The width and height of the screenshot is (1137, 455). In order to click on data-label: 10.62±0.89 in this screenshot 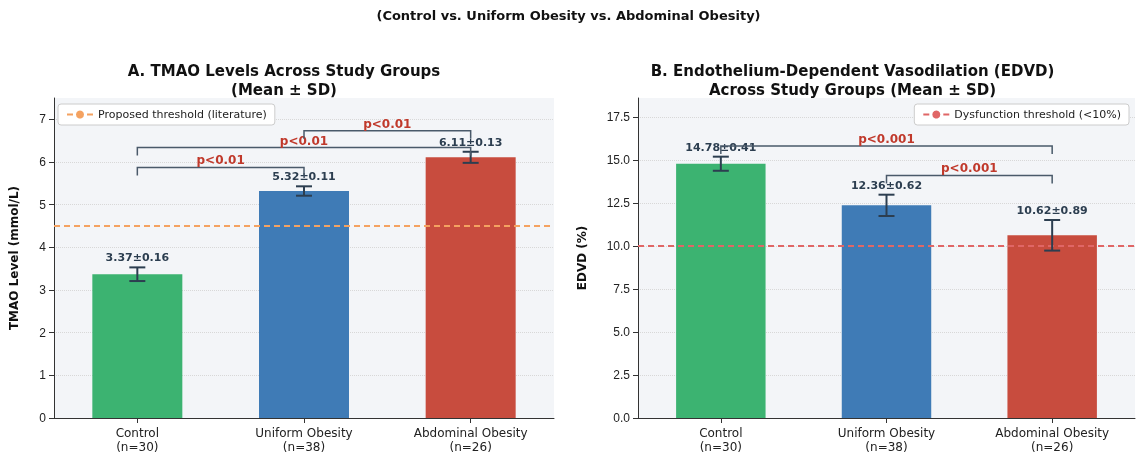, I will do `click(1052, 210)`.